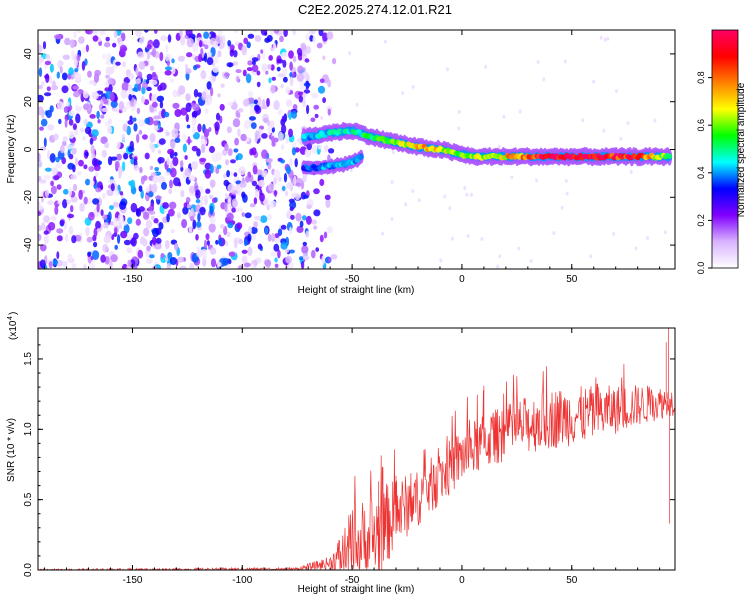  I want to click on snr-y-tick-label: 0.0, so click(28, 570).